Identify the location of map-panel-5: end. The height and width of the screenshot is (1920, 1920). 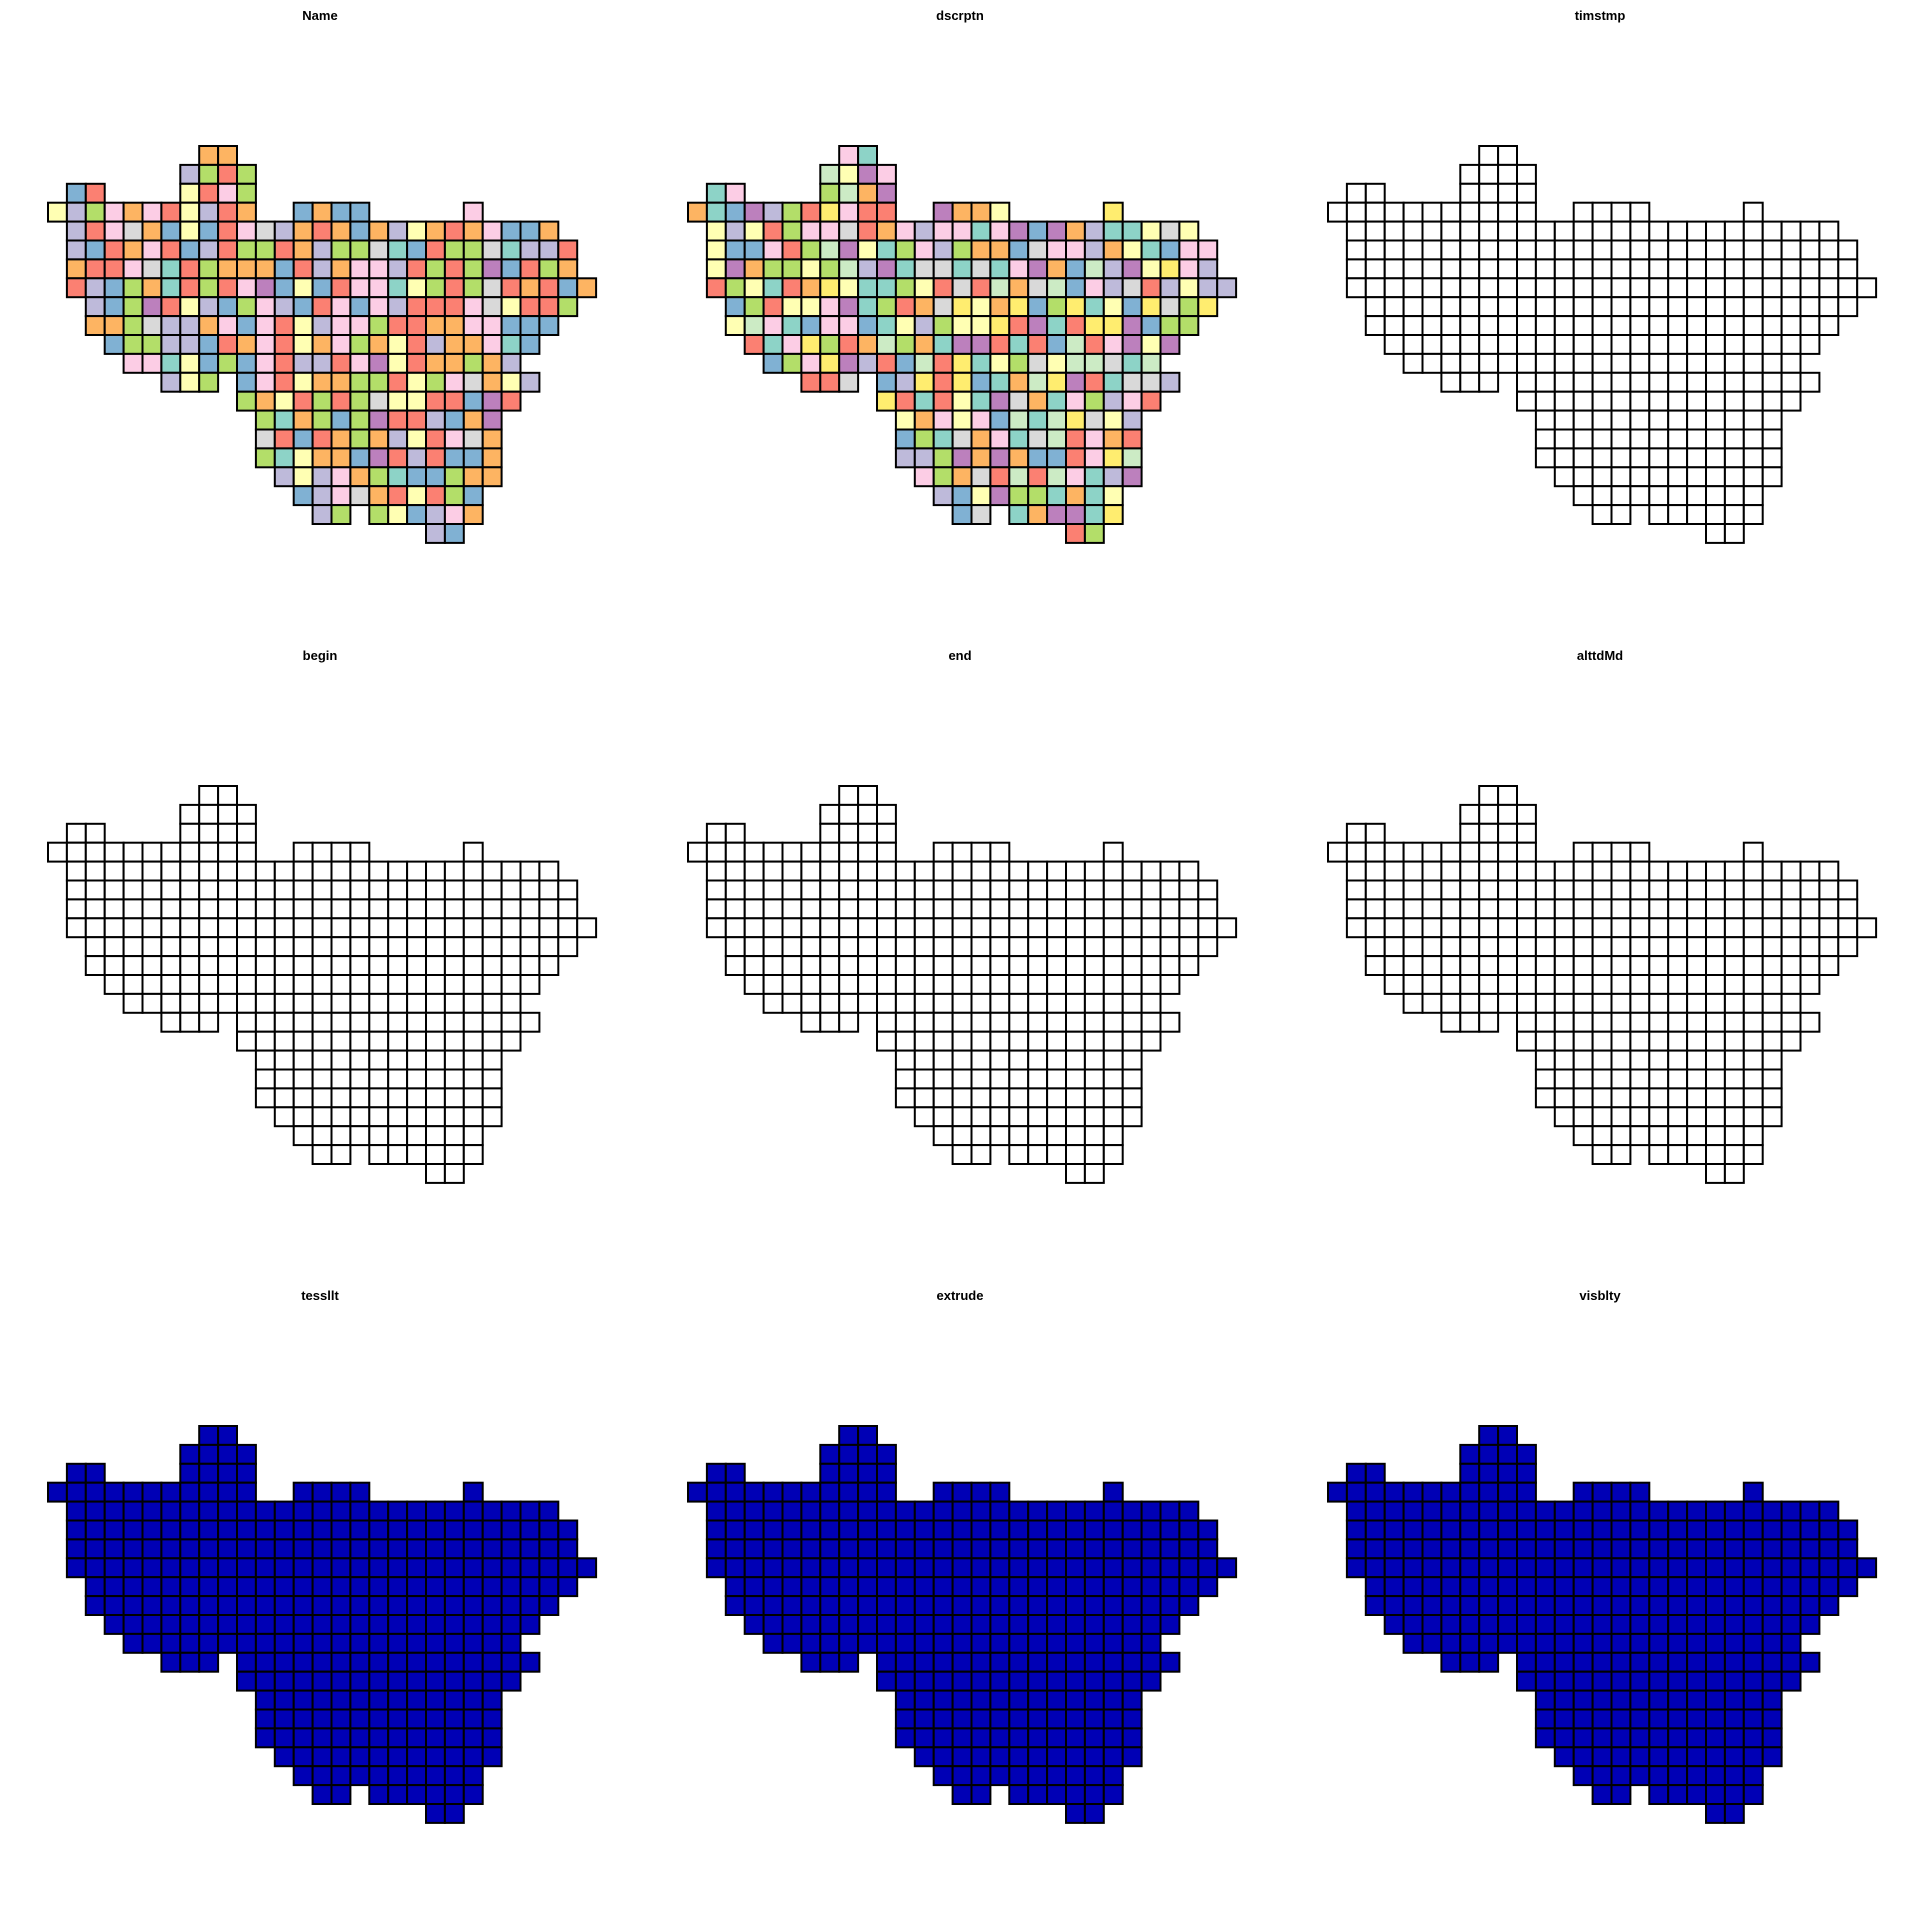
(960, 960).